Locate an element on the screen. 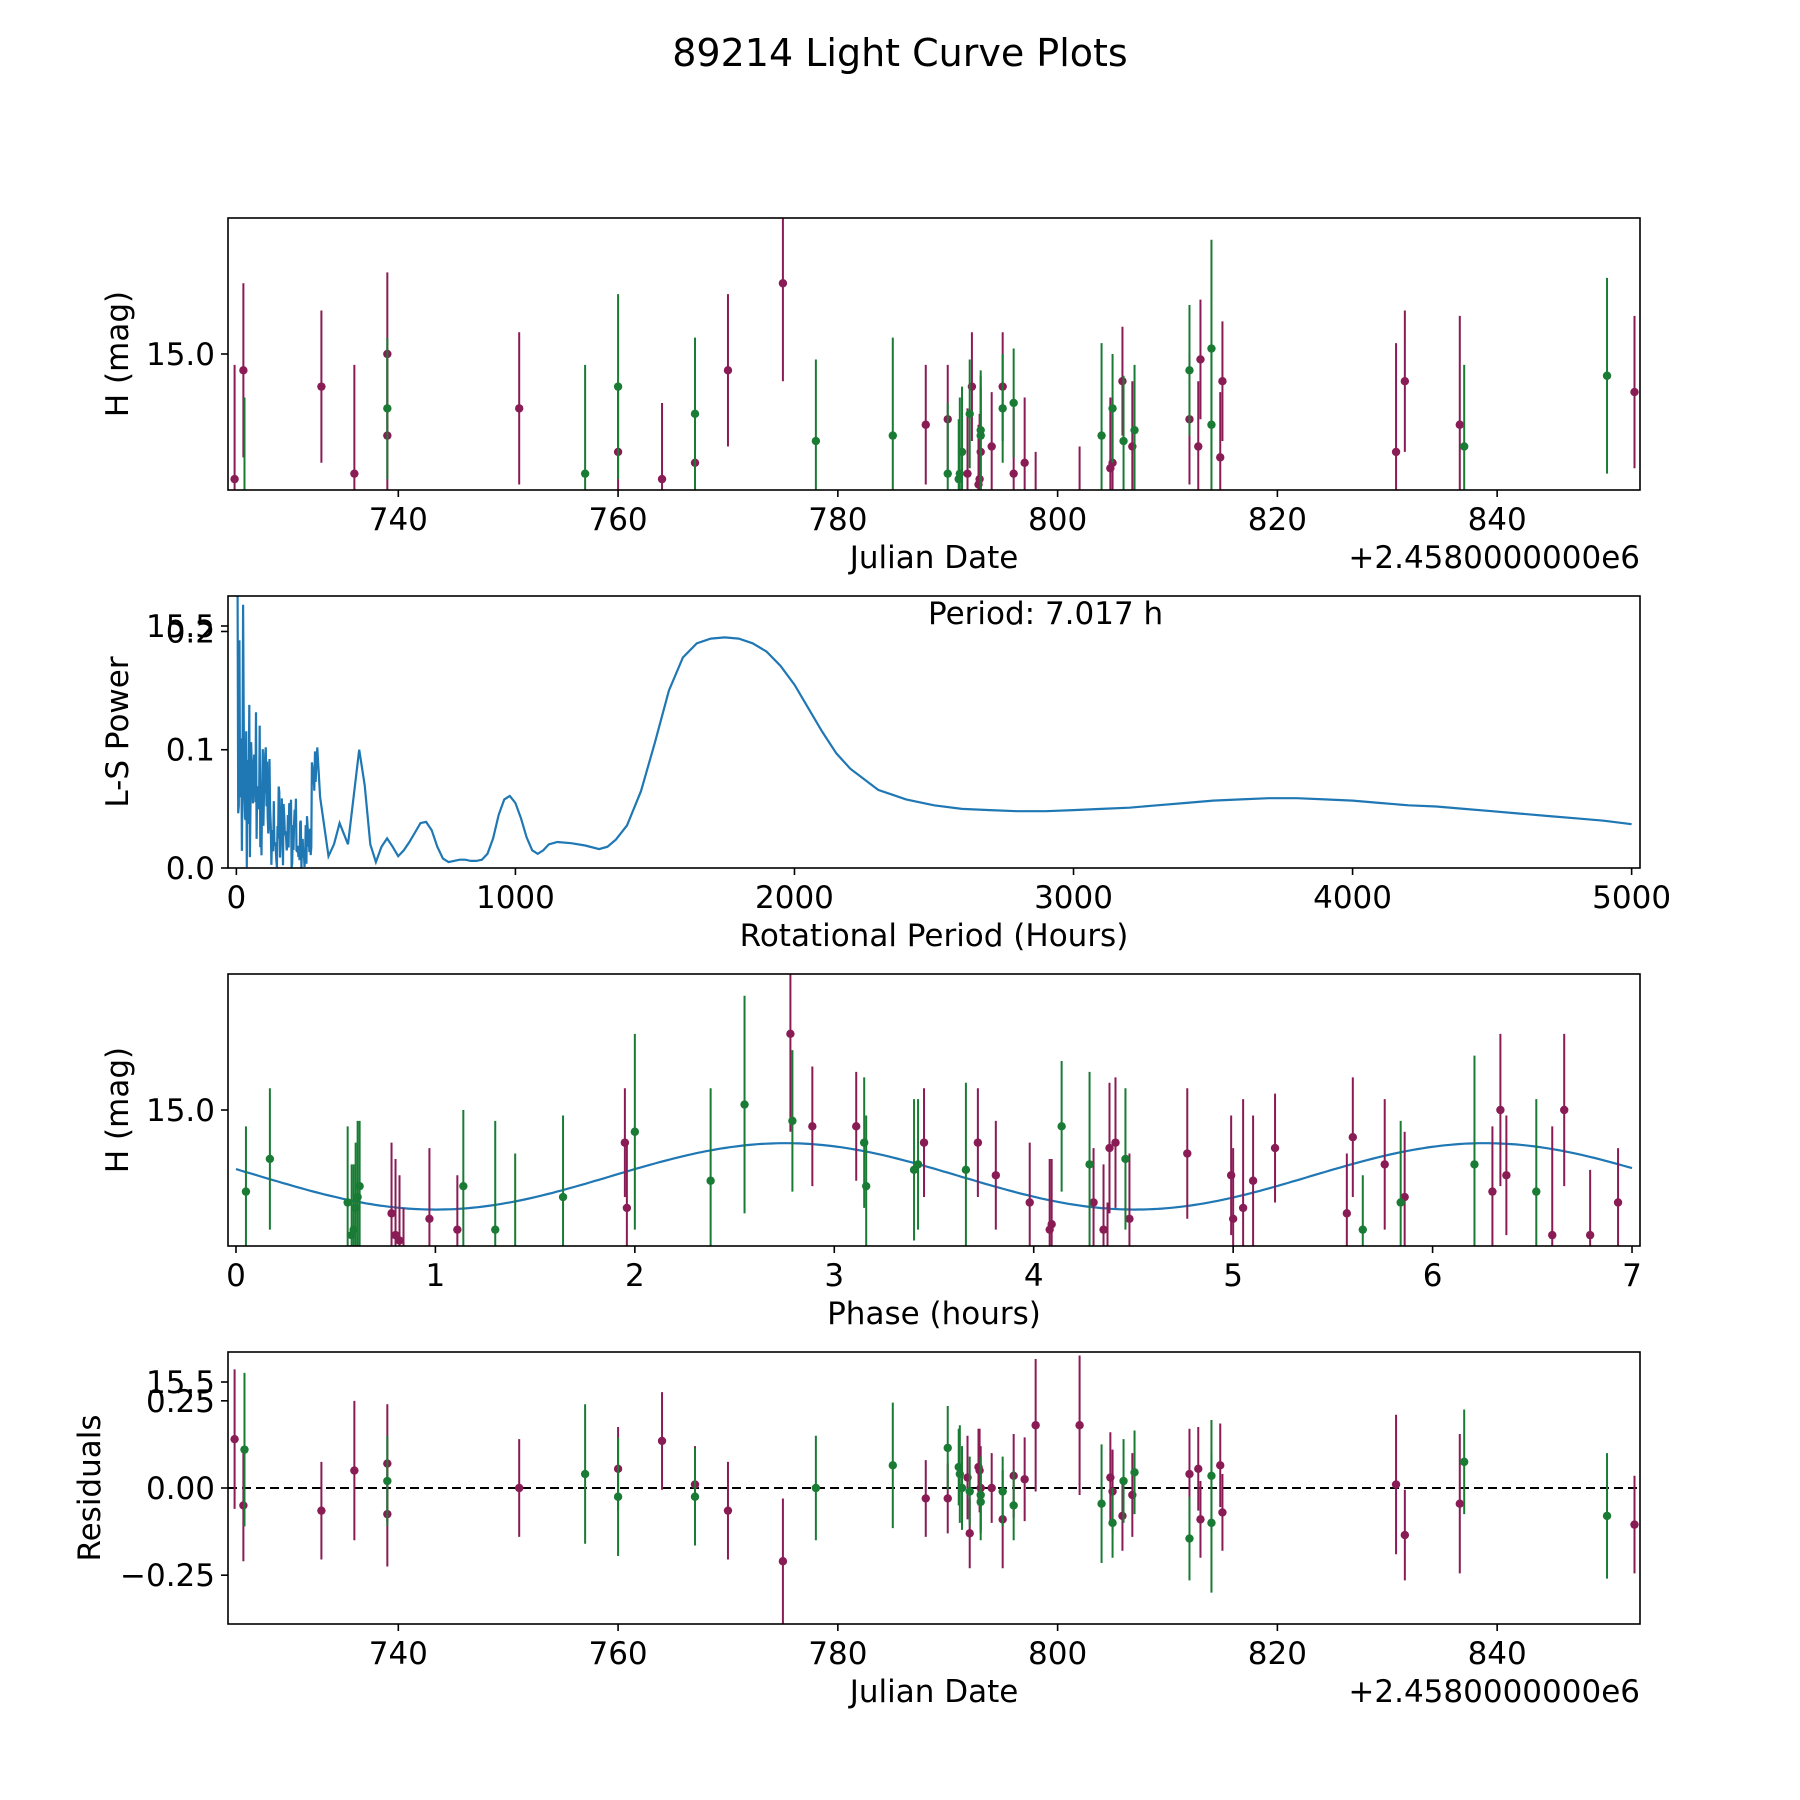 Image resolution: width=1800 pixels, height=1800 pixels. resid-xtick-label: 800 is located at coordinates (1057, 1654).